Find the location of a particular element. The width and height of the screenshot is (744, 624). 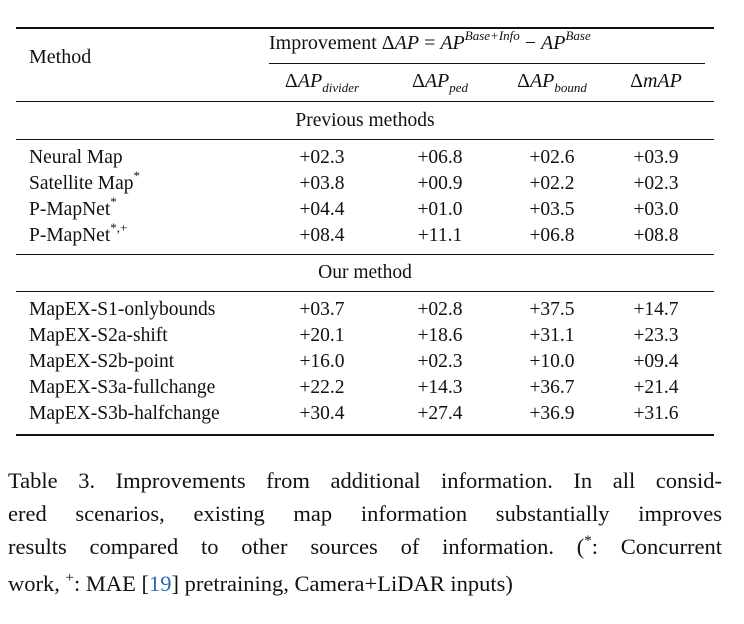

table-cell: +03.0 is located at coordinates (656, 209).